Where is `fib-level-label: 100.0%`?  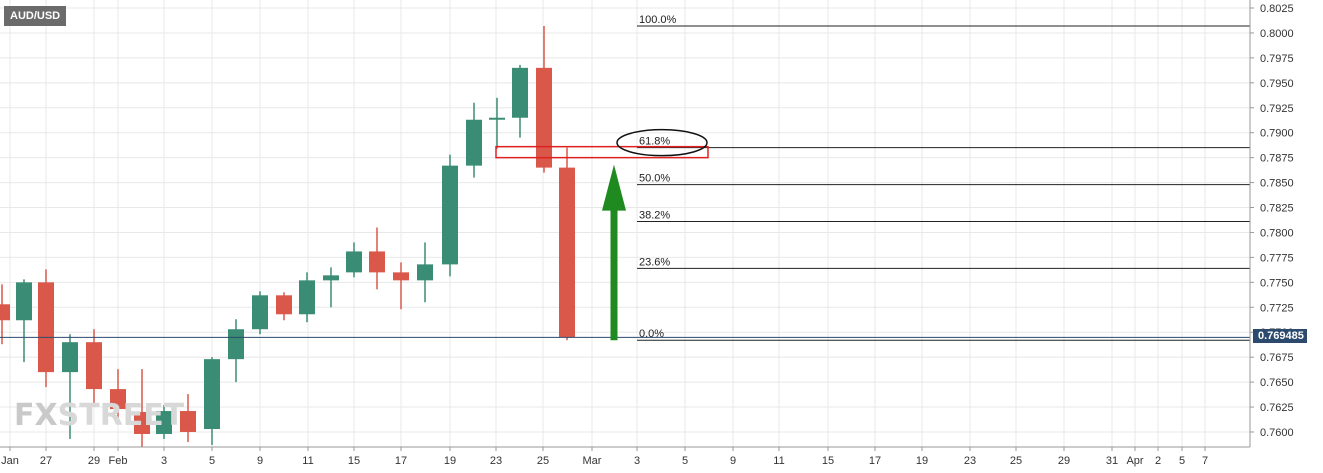 fib-level-label: 100.0% is located at coordinates (658, 20).